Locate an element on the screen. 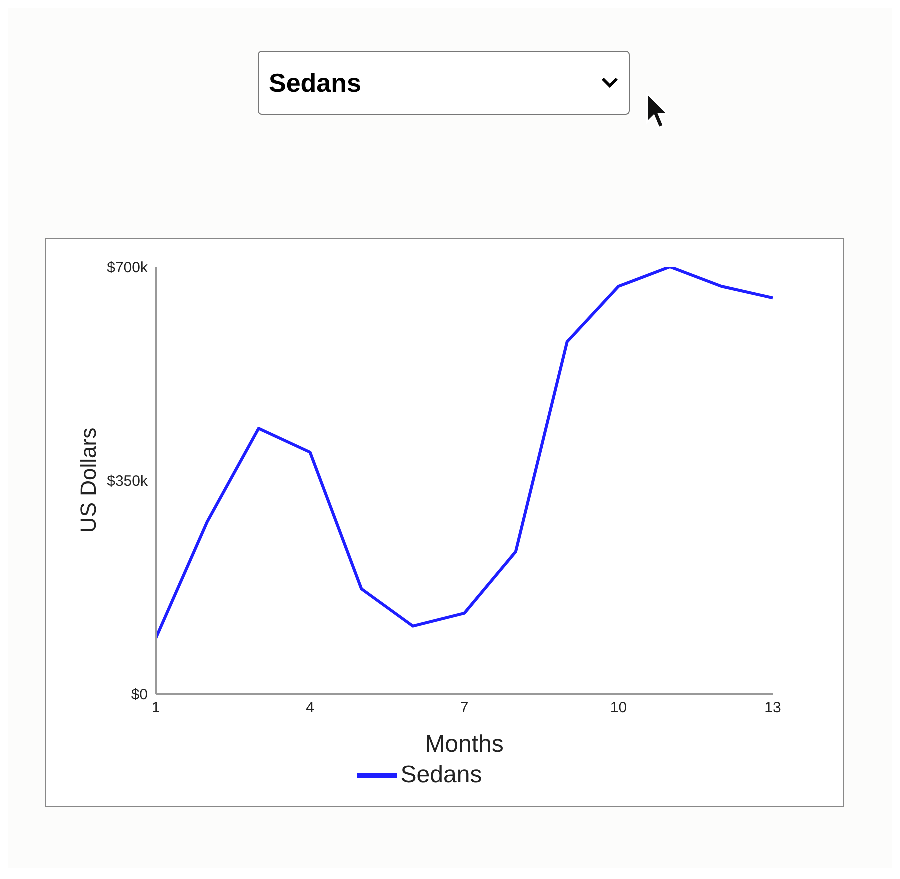 The image size is (900, 879). x-tick-label: 13 is located at coordinates (773, 708).